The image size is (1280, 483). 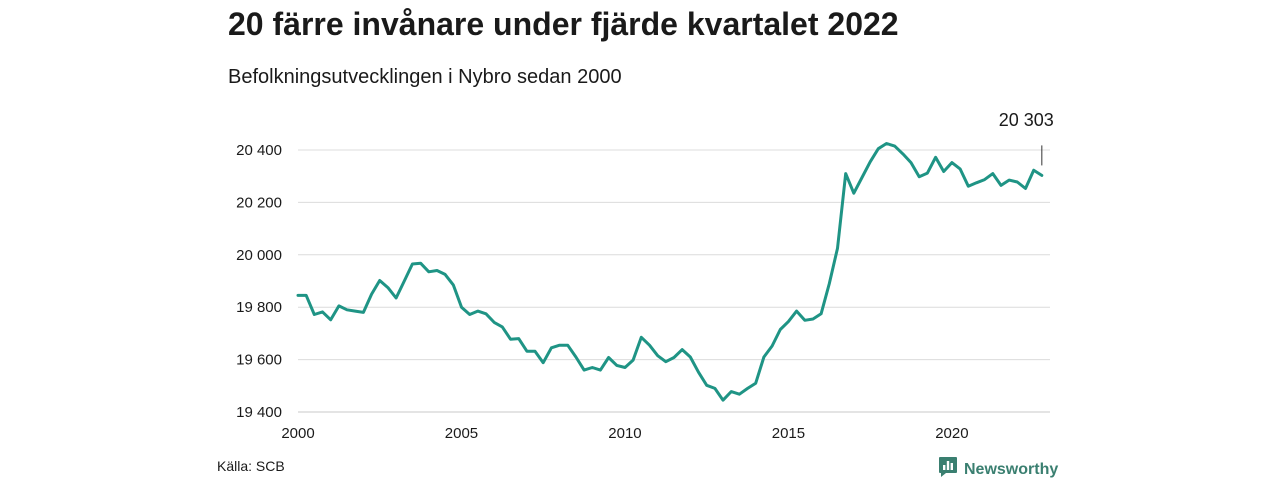 What do you see at coordinates (788, 433) in the screenshot?
I see `x-tick-label: 2015` at bounding box center [788, 433].